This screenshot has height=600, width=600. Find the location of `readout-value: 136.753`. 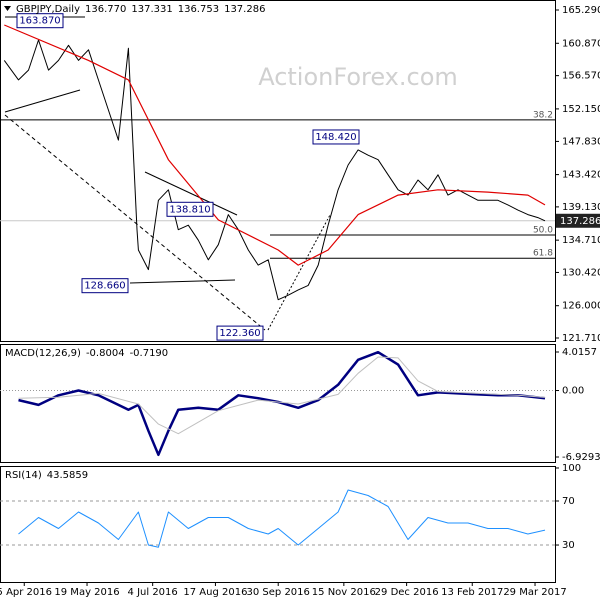

readout-value: 136.753 is located at coordinates (198, 9).